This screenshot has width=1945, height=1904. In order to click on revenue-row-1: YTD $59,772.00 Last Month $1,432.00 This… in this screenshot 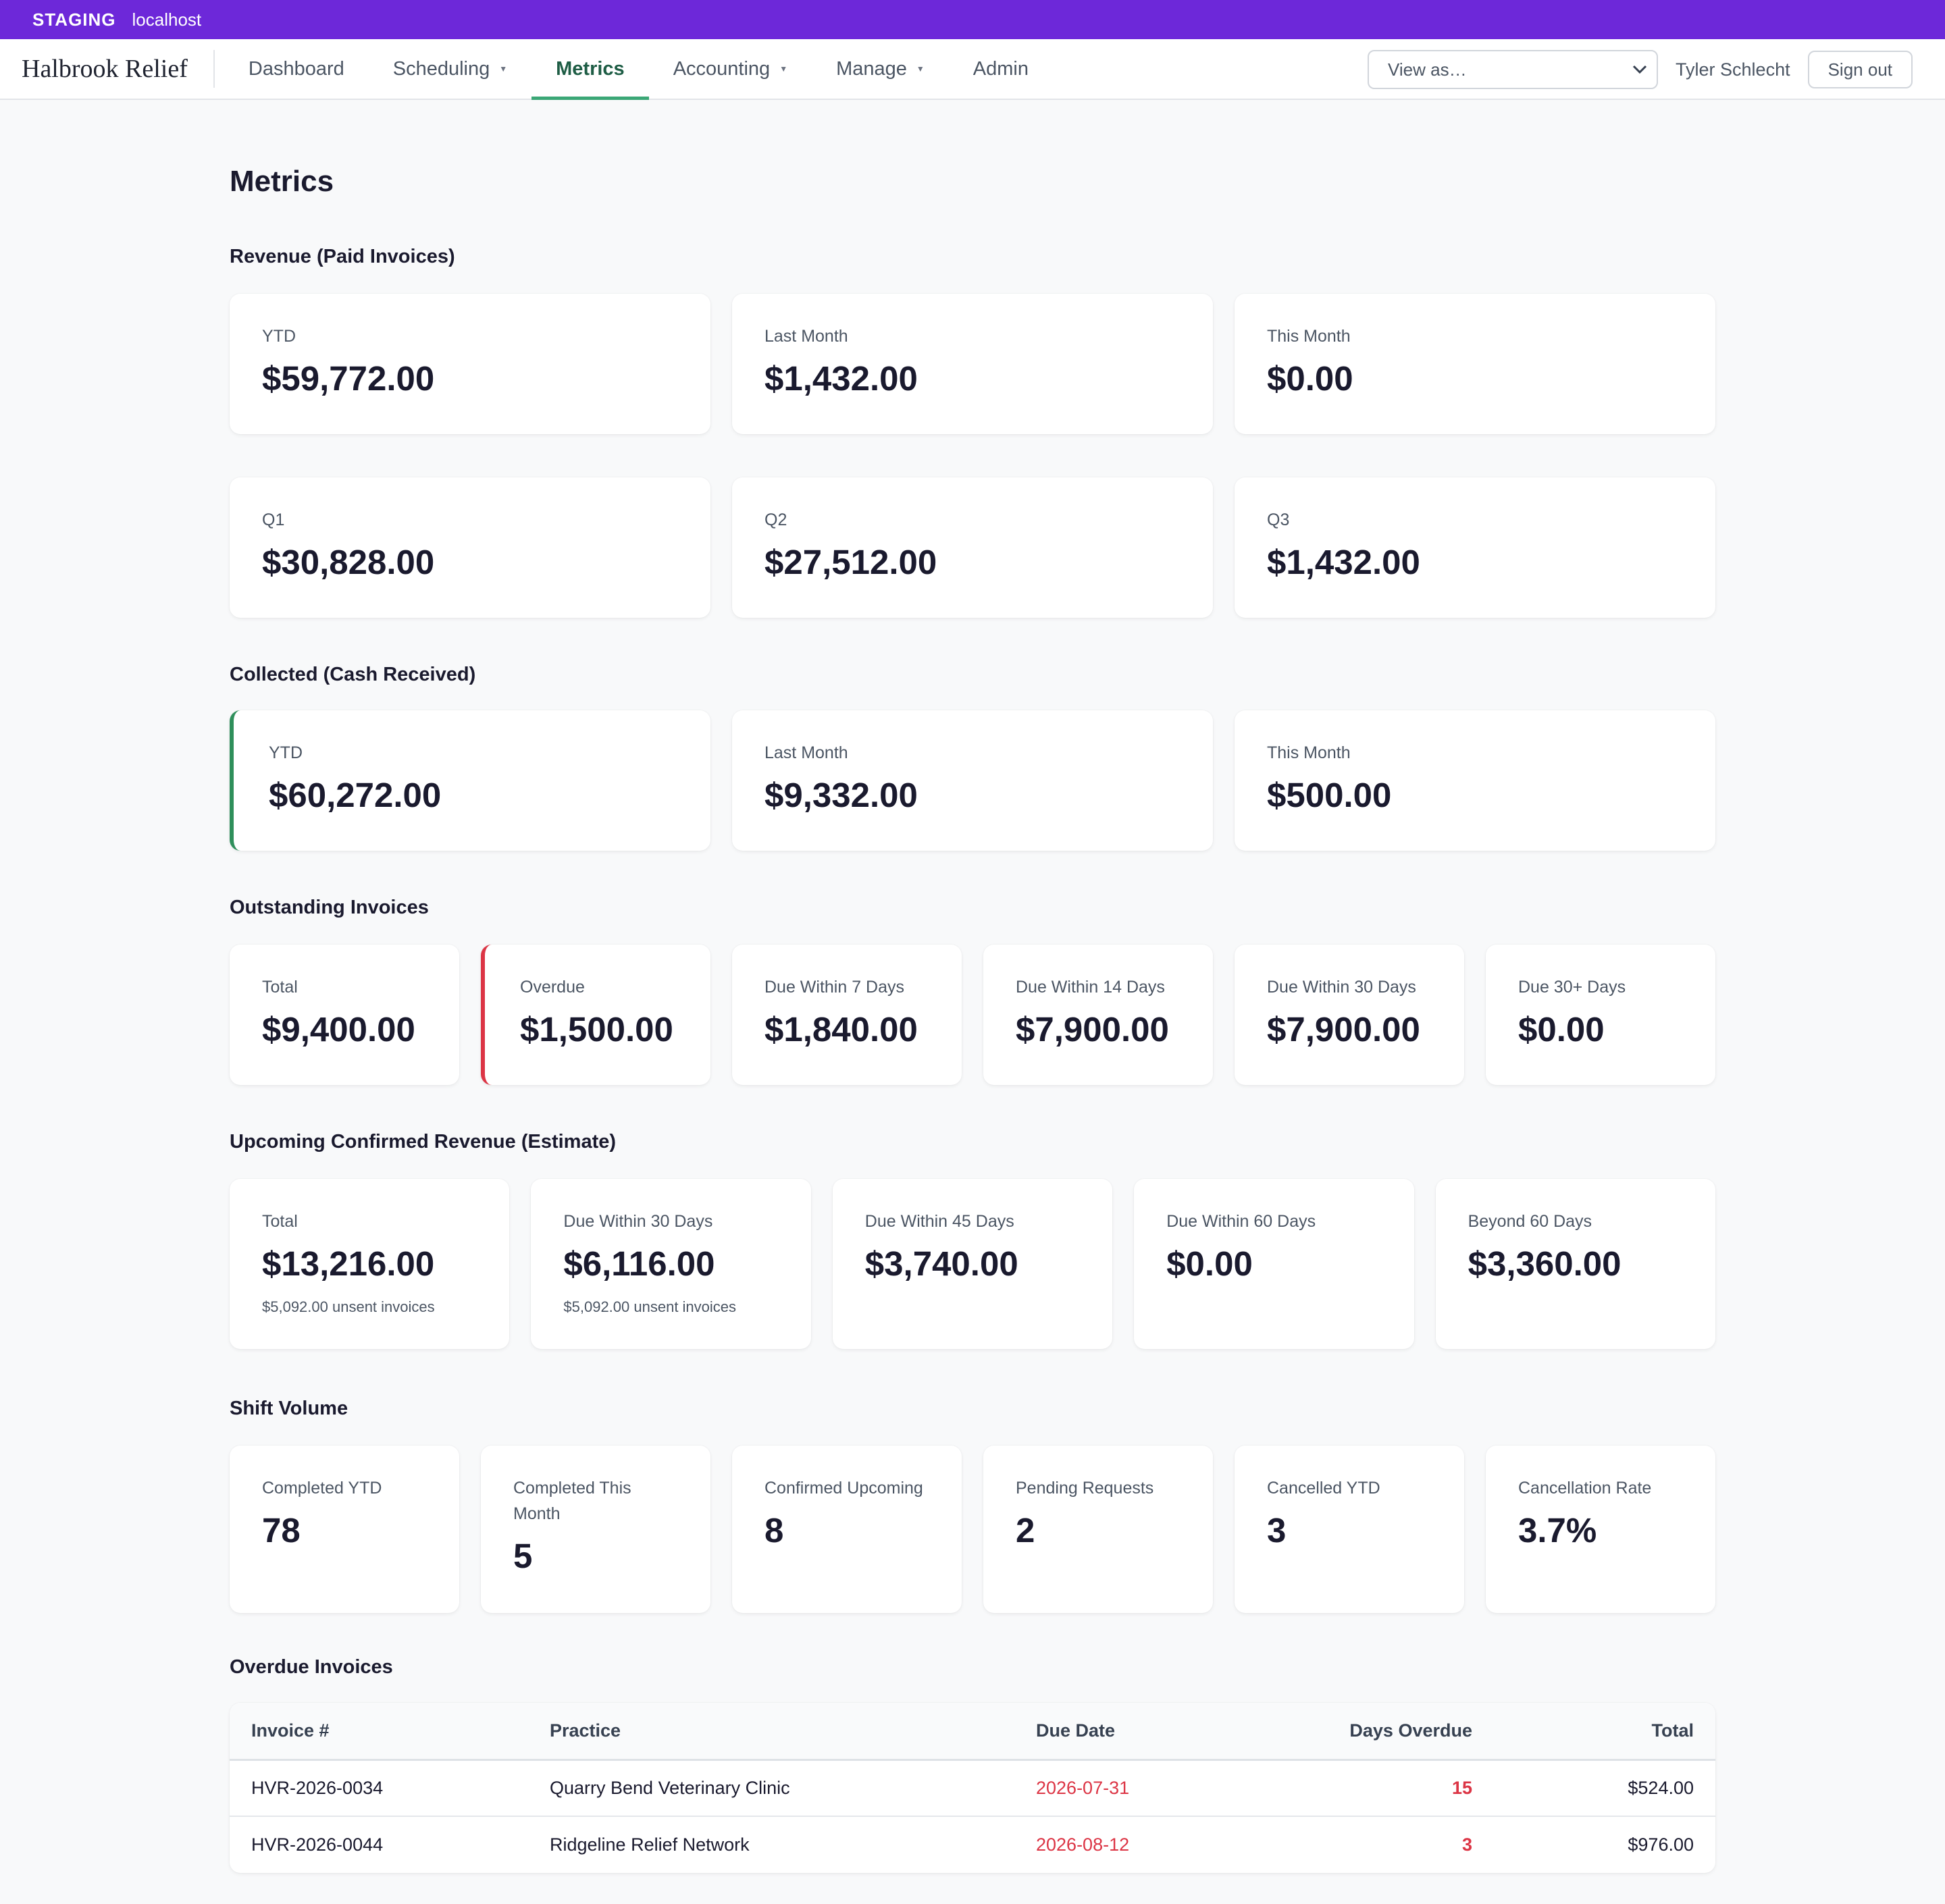, I will do `click(972, 364)`.